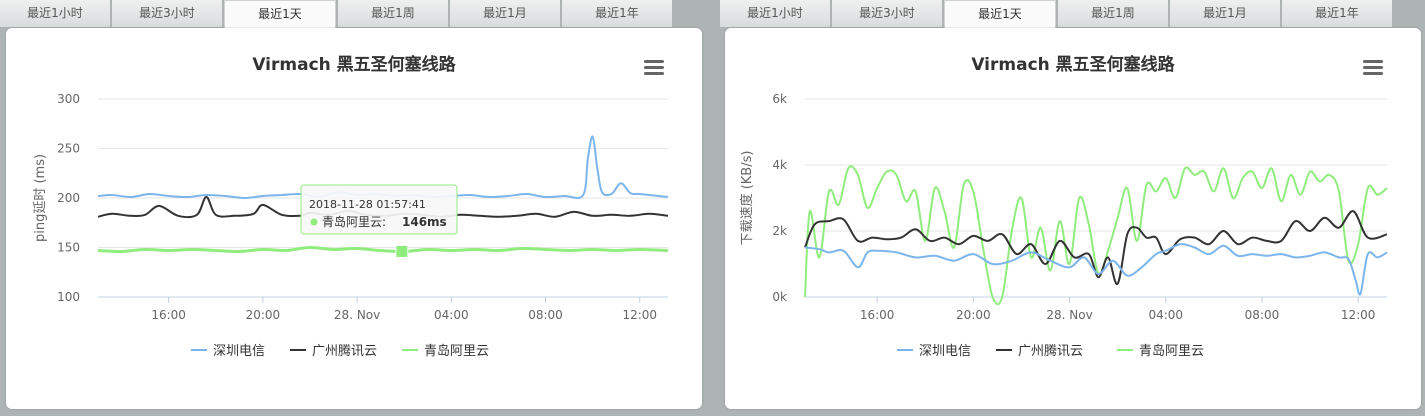 This screenshot has width=1425, height=416. Describe the element at coordinates (68, 149) in the screenshot. I see `y-tick-label: 250` at that location.